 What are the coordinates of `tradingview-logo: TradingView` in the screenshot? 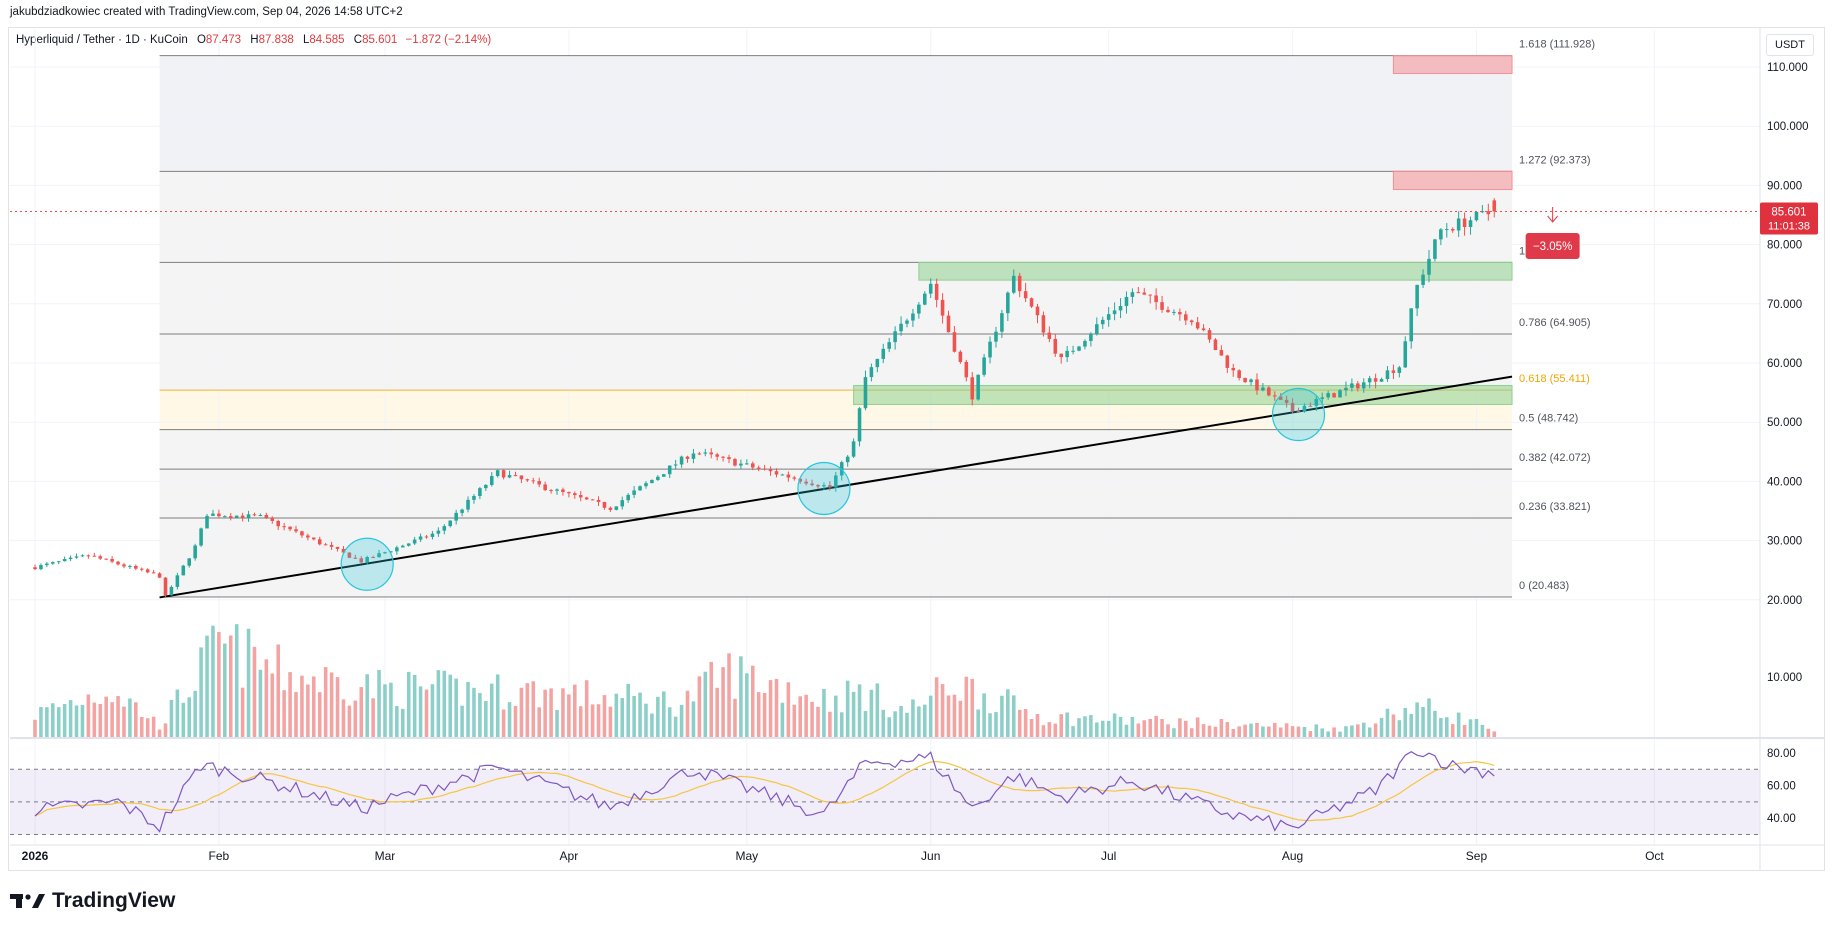 It's located at (92, 901).